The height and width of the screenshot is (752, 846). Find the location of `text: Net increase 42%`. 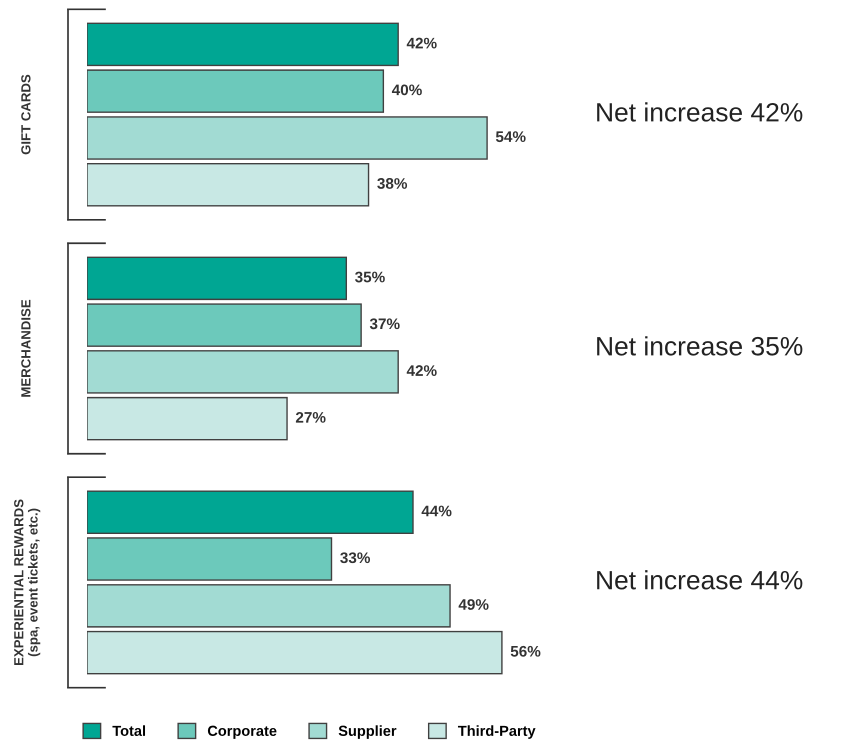

text: Net increase 42% is located at coordinates (699, 112).